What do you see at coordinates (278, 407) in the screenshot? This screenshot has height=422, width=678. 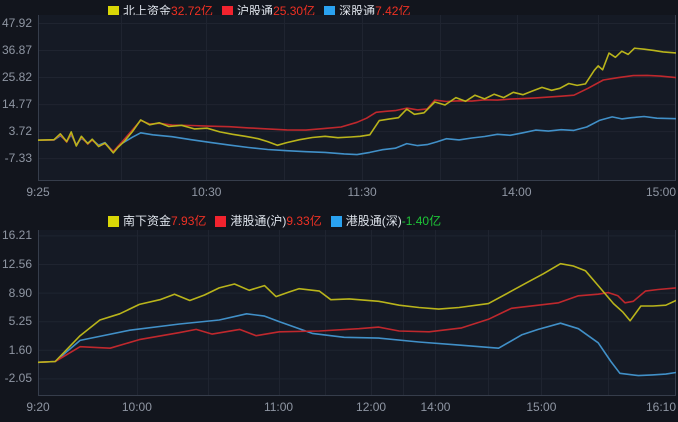 I see `x-tick-label: 11:00` at bounding box center [278, 407].